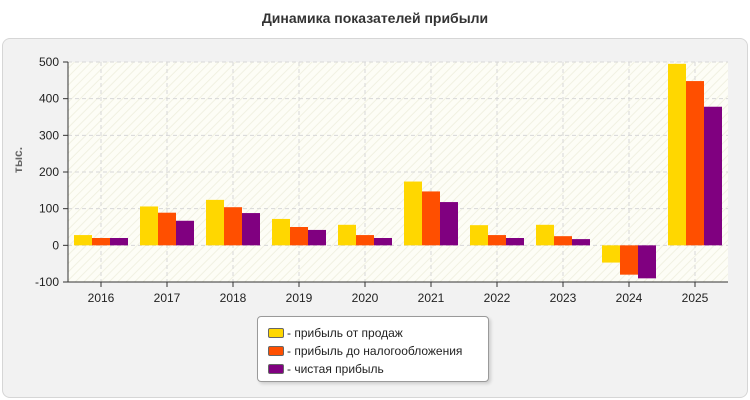 This screenshot has height=400, width=750. I want to click on x-tick-label: 2024, so click(629, 298).